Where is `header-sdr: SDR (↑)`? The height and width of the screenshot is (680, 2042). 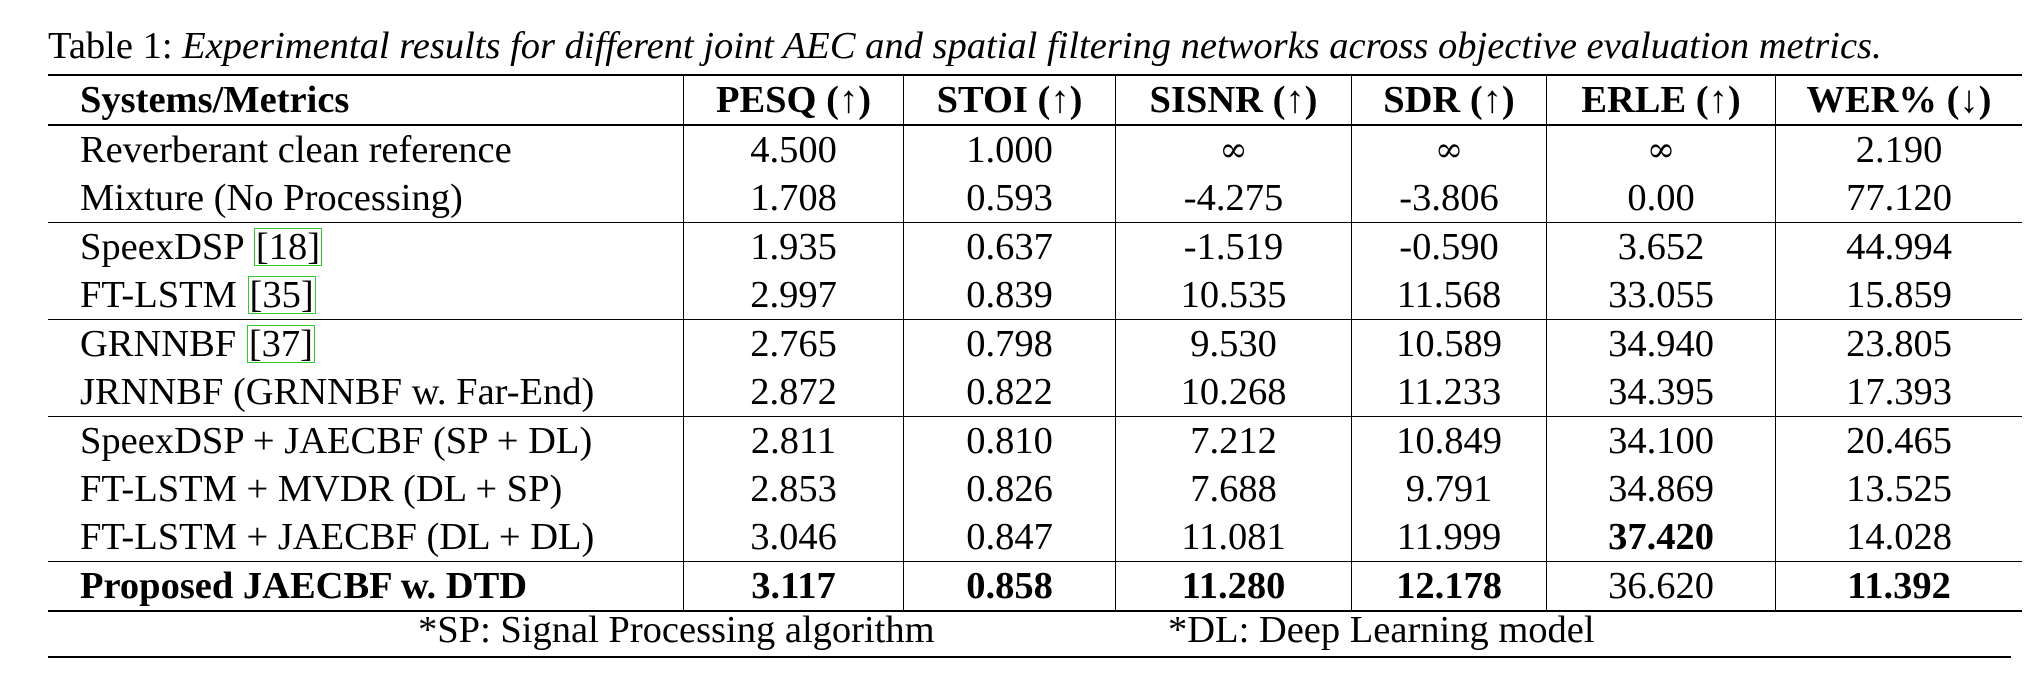 header-sdr: SDR (↑) is located at coordinates (1449, 99).